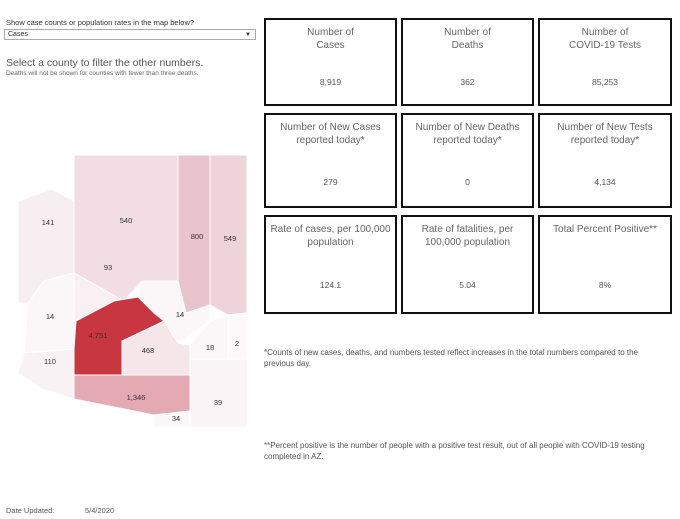 The width and height of the screenshot is (680, 519). Describe the element at coordinates (330, 39) in the screenshot. I see `stat-title: Number of Cases` at that location.